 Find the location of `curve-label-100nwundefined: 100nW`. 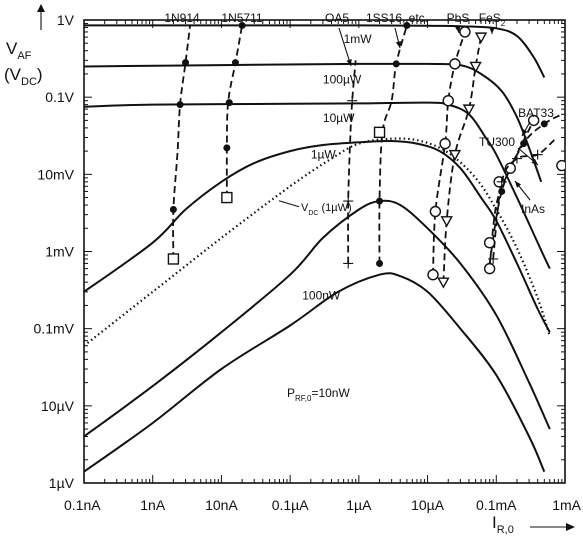

curve-label-100nwundefined: 100nW is located at coordinates (321, 295).